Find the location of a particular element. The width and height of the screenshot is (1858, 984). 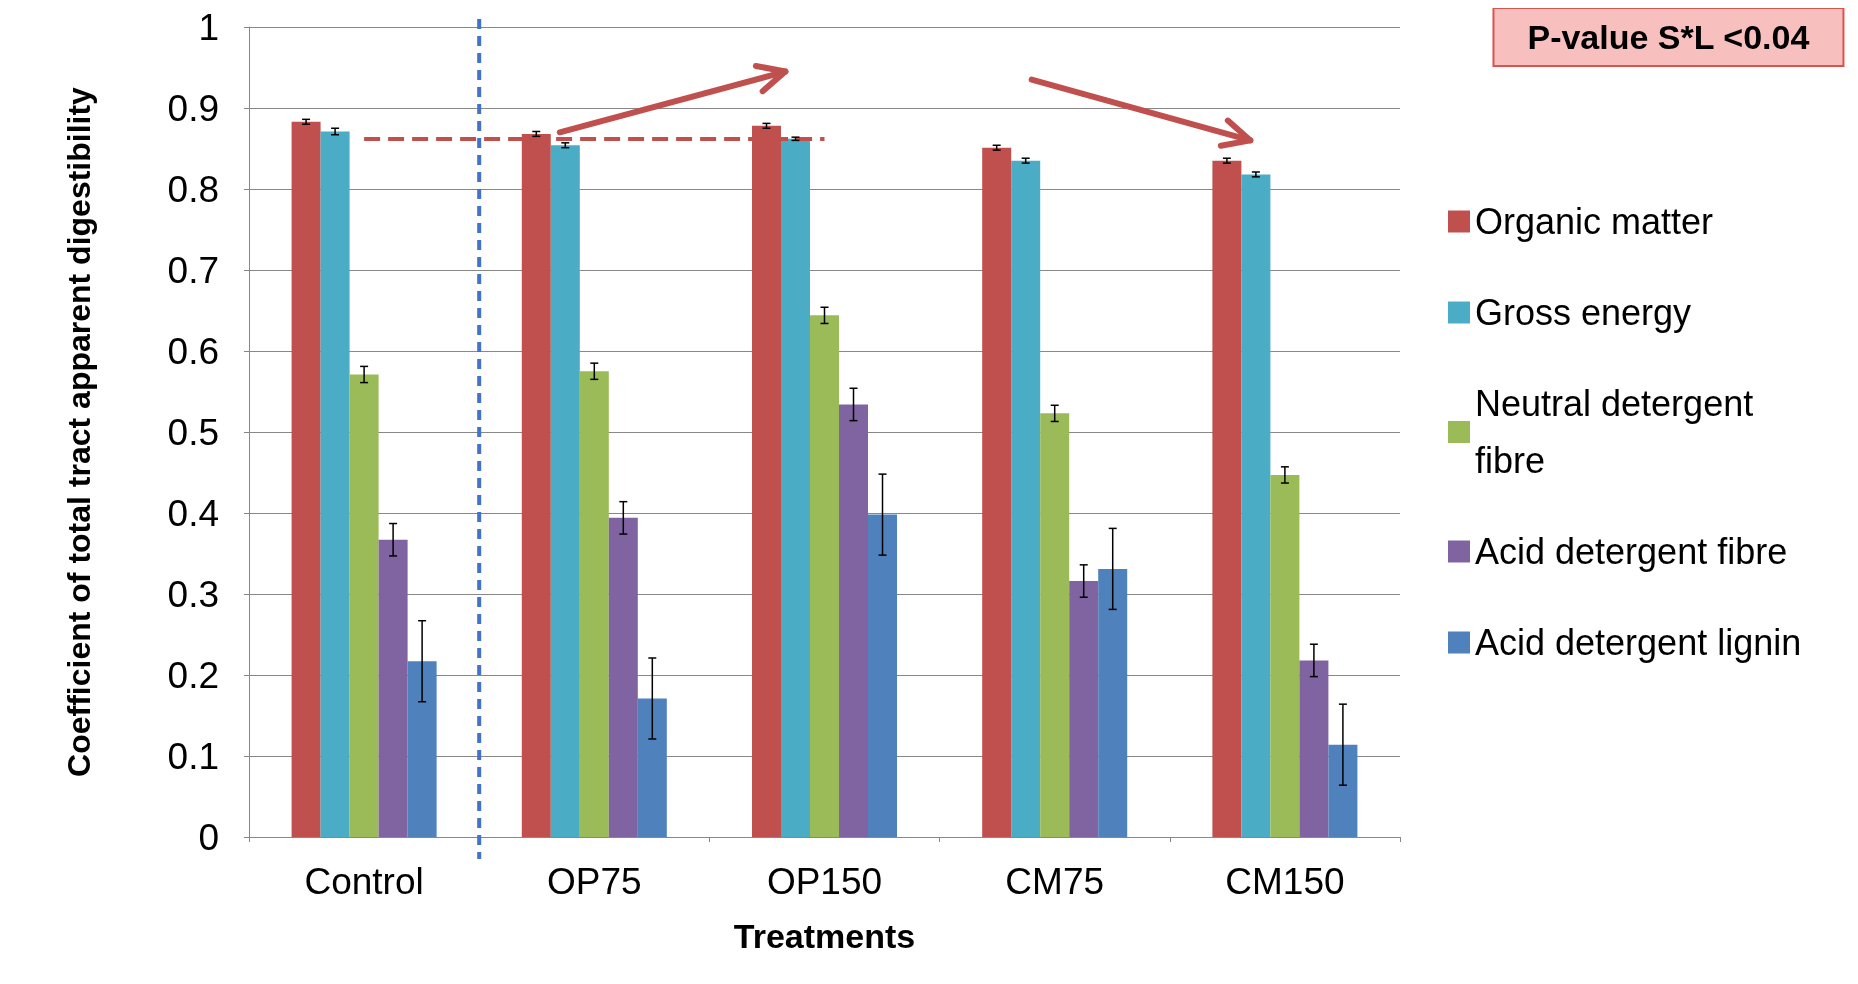

y-tick-label: 1 is located at coordinates (208, 27).